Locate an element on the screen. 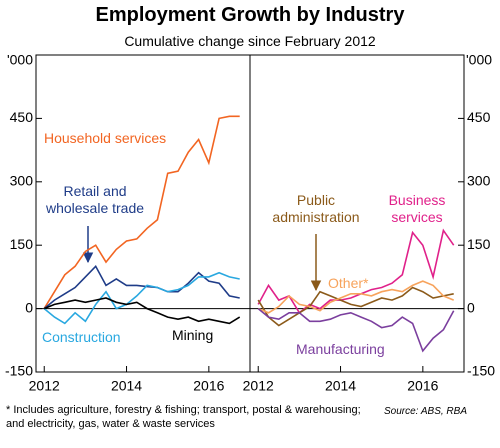  series-label: Other* is located at coordinates (348, 283).